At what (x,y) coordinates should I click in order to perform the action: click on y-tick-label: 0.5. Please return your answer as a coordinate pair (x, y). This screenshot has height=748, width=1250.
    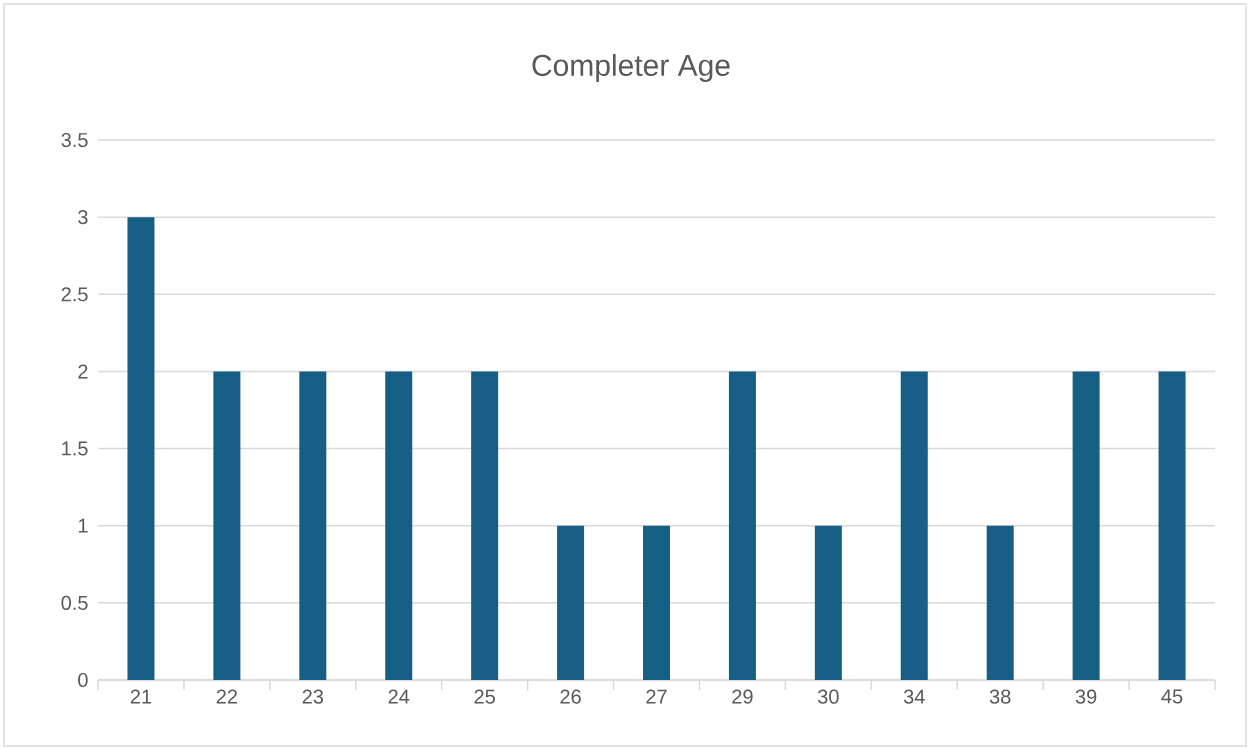
    Looking at the image, I should click on (74, 602).